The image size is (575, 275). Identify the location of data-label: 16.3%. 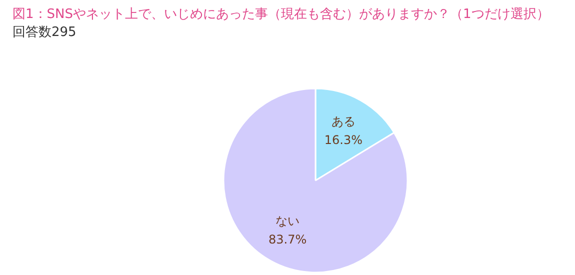
(343, 139).